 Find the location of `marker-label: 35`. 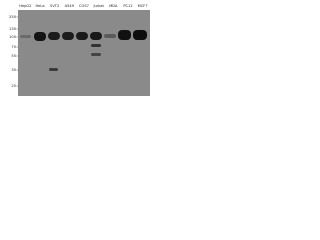

marker-label: 35 is located at coordinates (13, 70).